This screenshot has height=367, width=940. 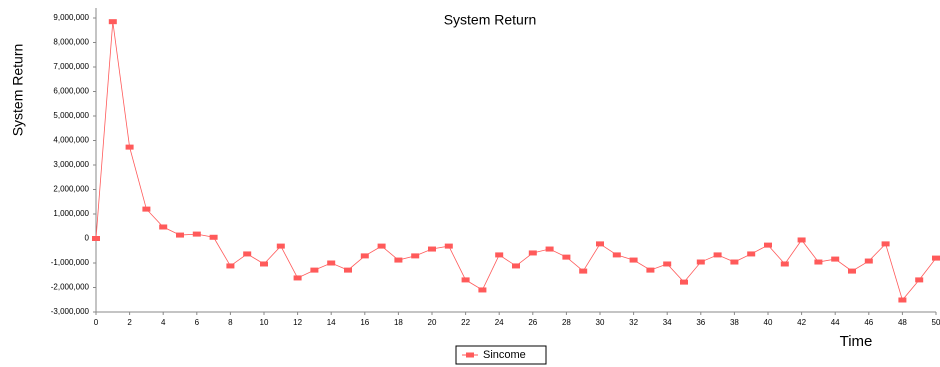 I want to click on y-tick-label: 9,000,000, so click(x=71, y=17).